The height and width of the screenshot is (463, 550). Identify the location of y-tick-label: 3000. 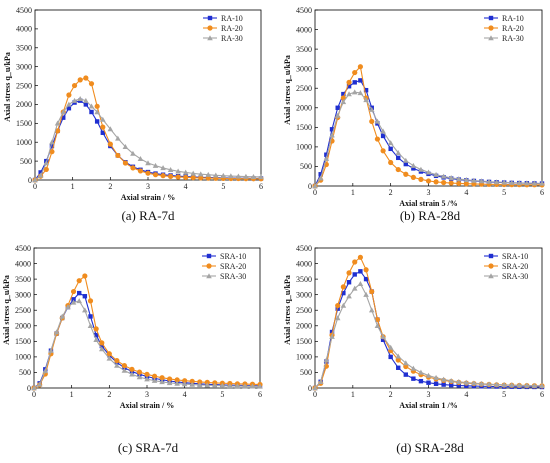
(304, 68).